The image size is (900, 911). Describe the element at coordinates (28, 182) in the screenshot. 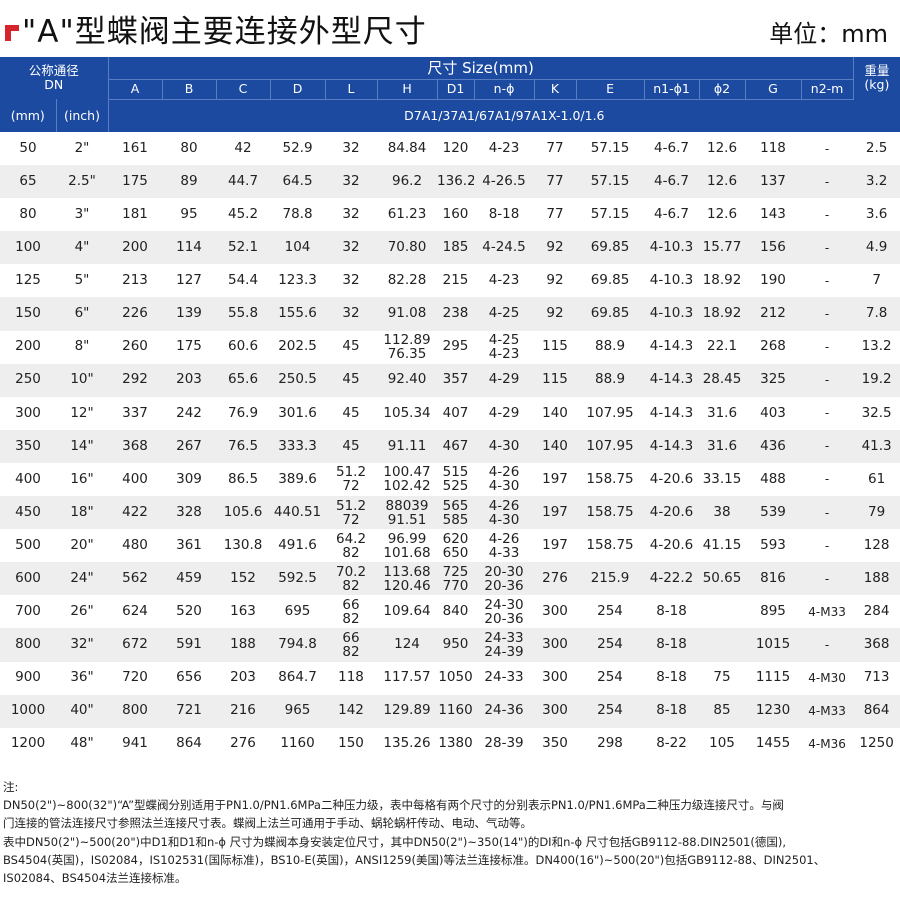

I see `table-cell: 65` at that location.